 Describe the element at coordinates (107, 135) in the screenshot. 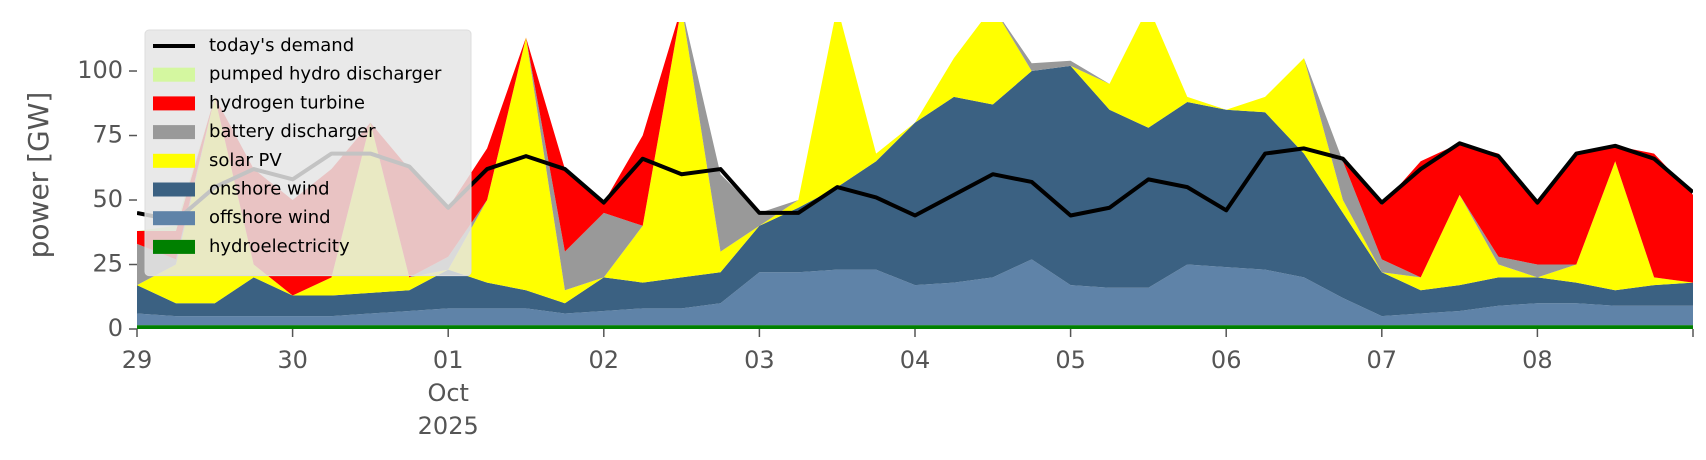

I see `y-tick-label: 75` at that location.